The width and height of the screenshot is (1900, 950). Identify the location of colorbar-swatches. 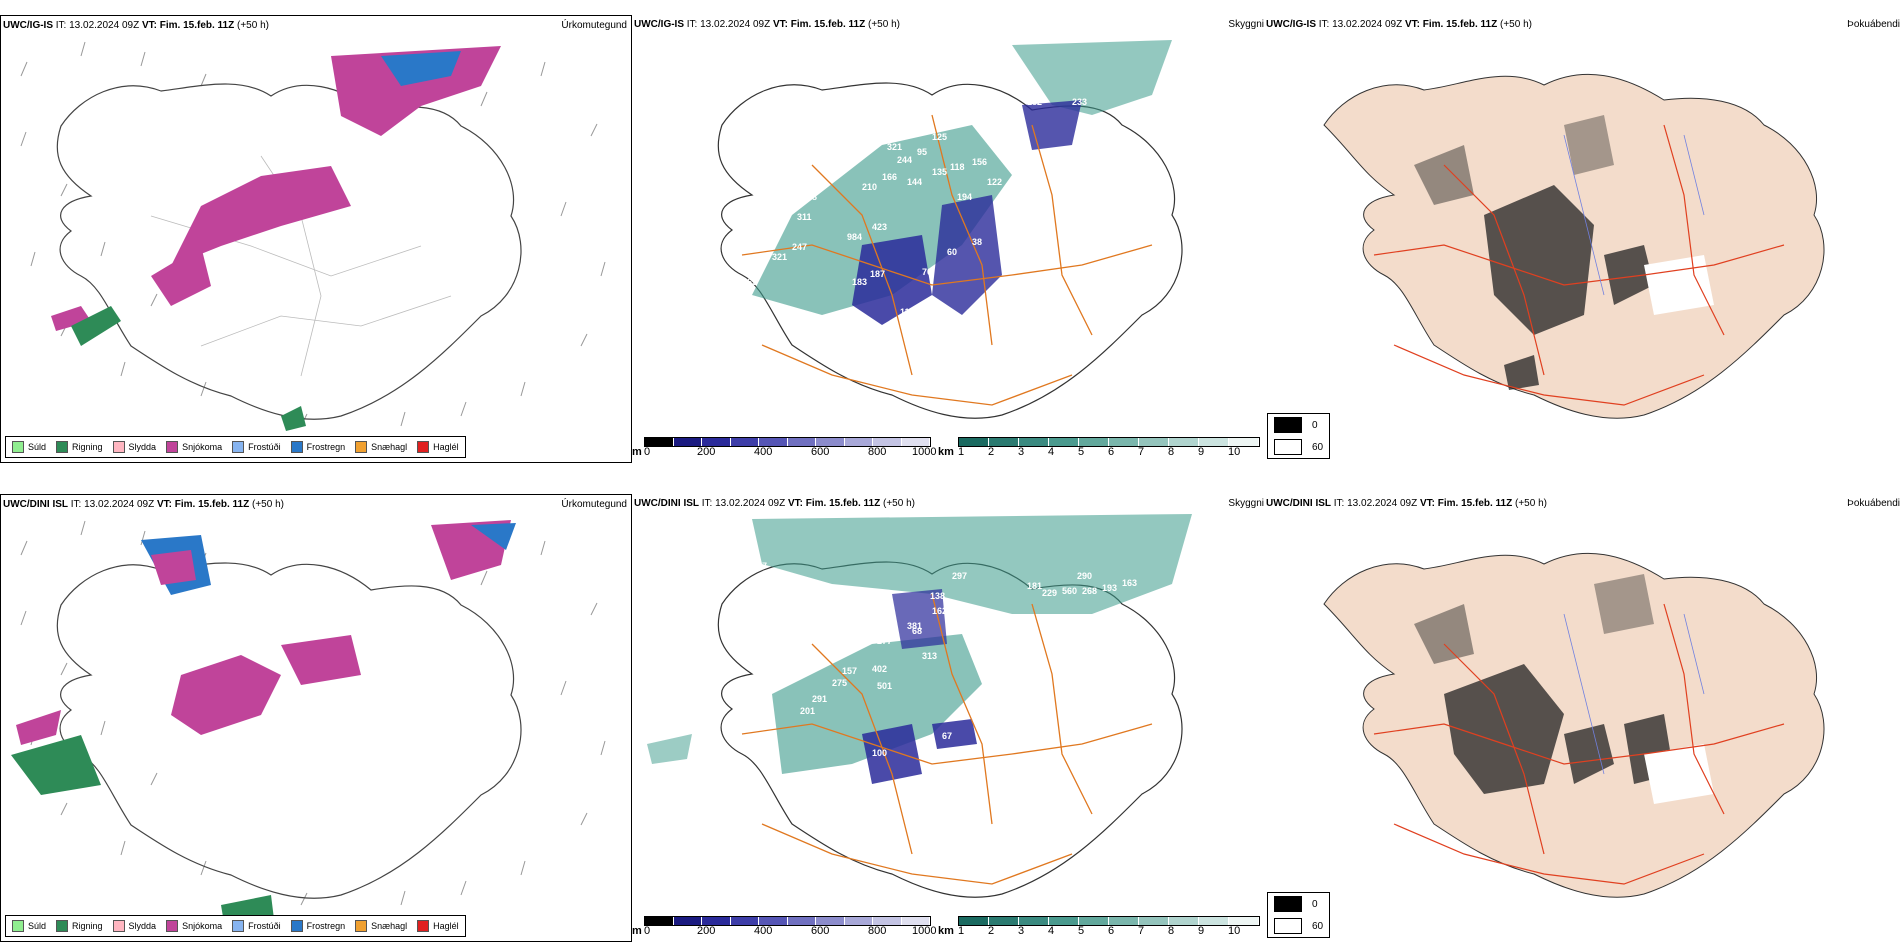
(787, 921).